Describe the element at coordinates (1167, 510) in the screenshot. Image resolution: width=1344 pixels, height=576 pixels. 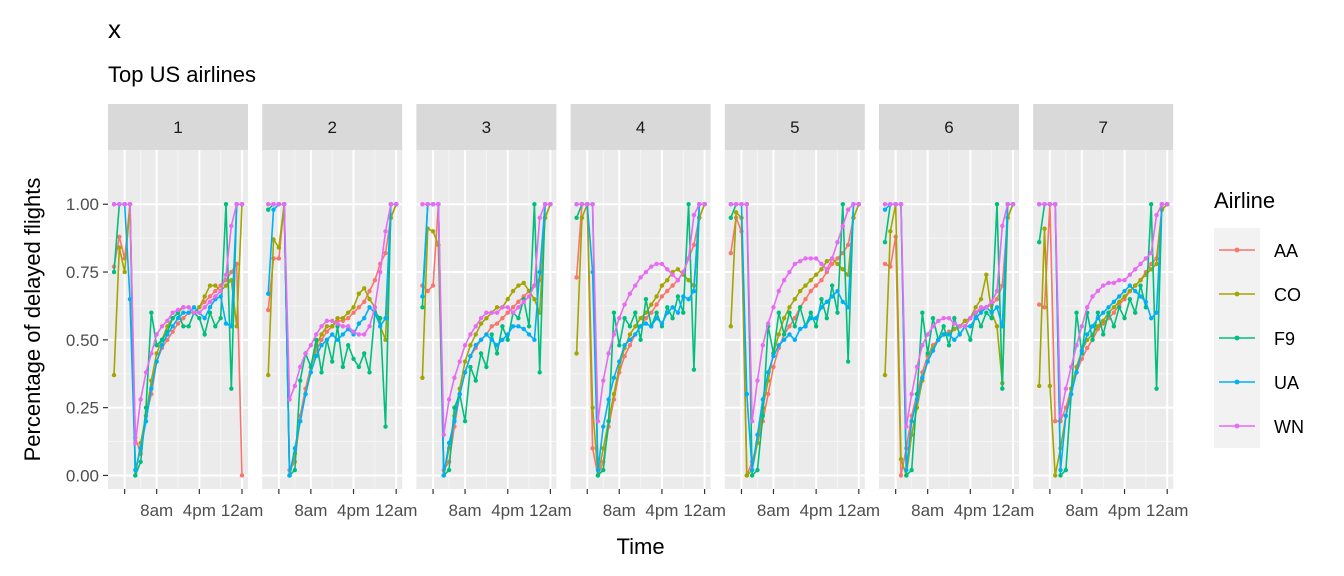
I see `x-tick-label: 12am` at that location.